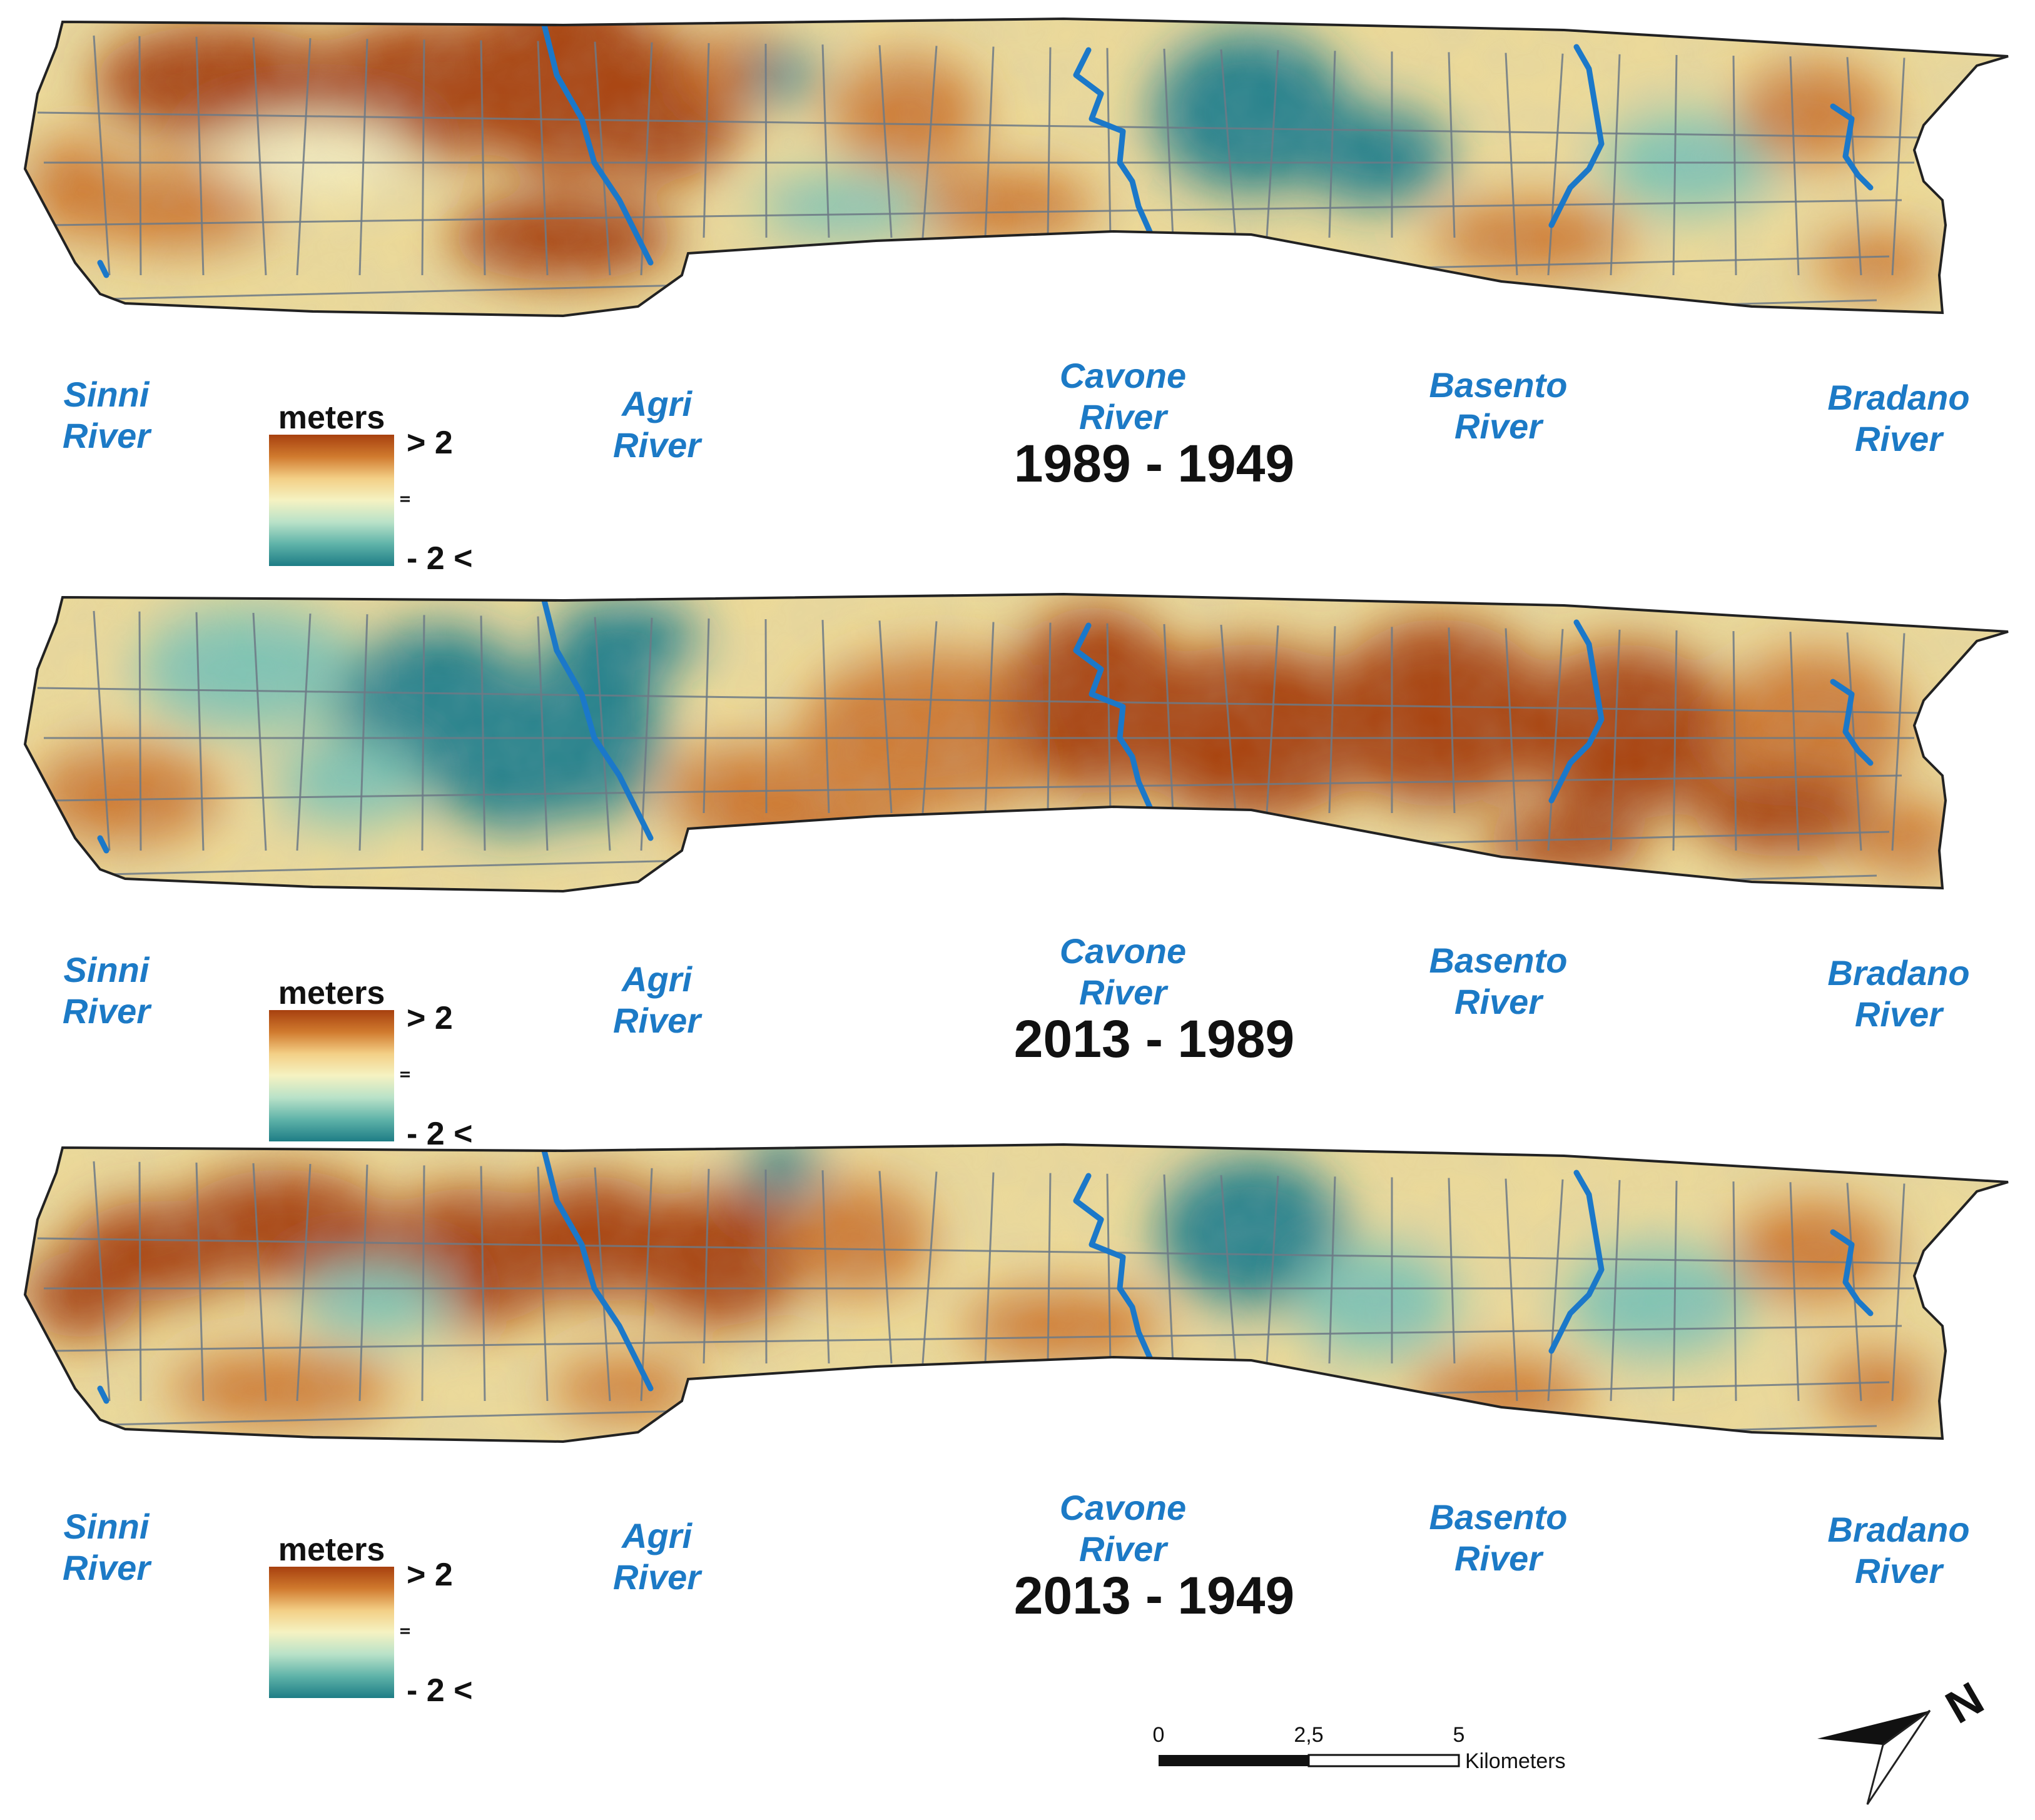  I want to click on scale-bar-segment-dark, so click(1234, 1760).